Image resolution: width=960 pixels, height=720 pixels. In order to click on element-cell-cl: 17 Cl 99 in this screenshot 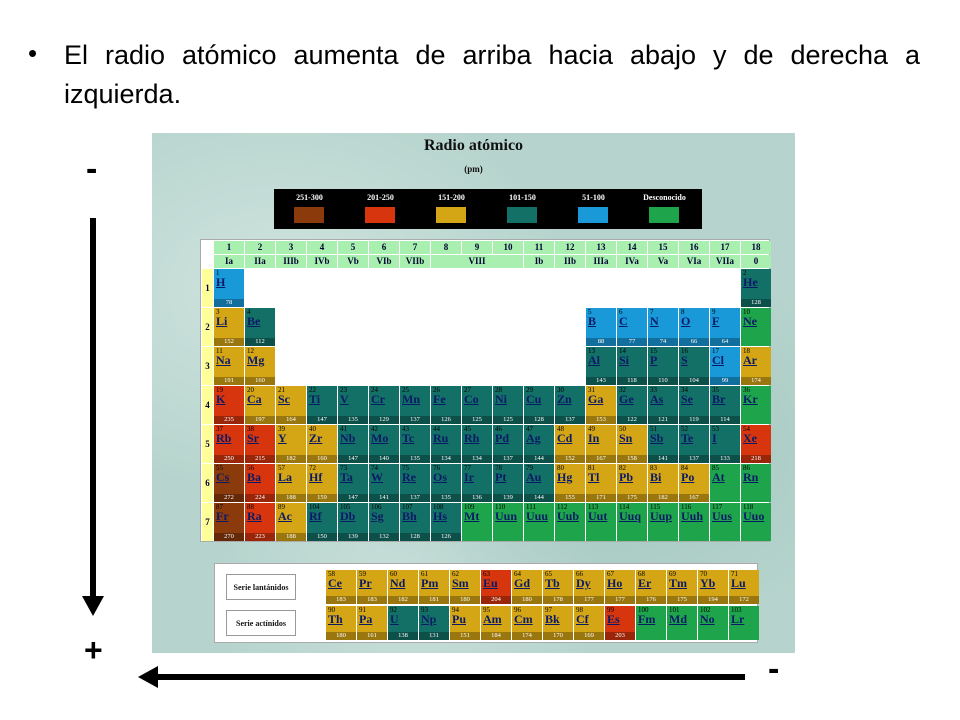, I will do `click(725, 366)`.